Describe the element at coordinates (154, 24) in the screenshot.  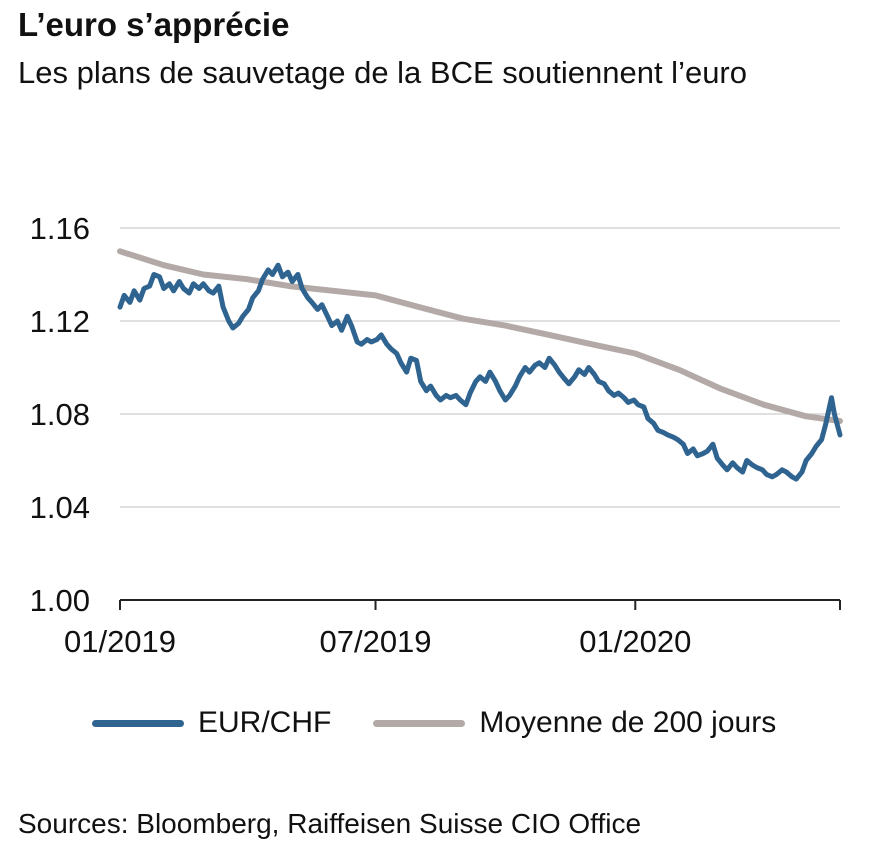
I see `chart-title: L’euro s’apprécie` at that location.